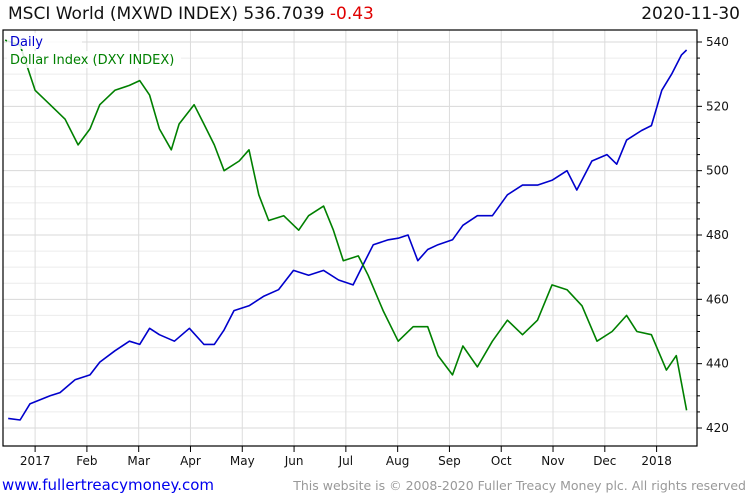 This screenshot has width=750, height=500. Describe the element at coordinates (351, 14) in the screenshot. I see `change-value: -0.43` at that location.